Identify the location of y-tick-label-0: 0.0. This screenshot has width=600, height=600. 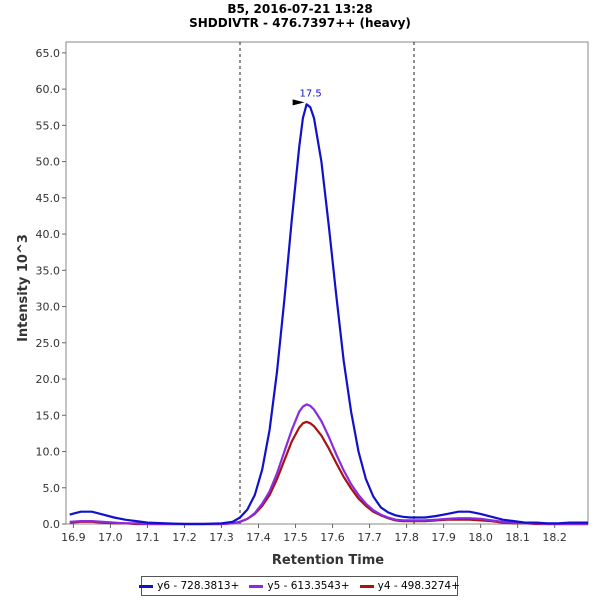
(52, 524).